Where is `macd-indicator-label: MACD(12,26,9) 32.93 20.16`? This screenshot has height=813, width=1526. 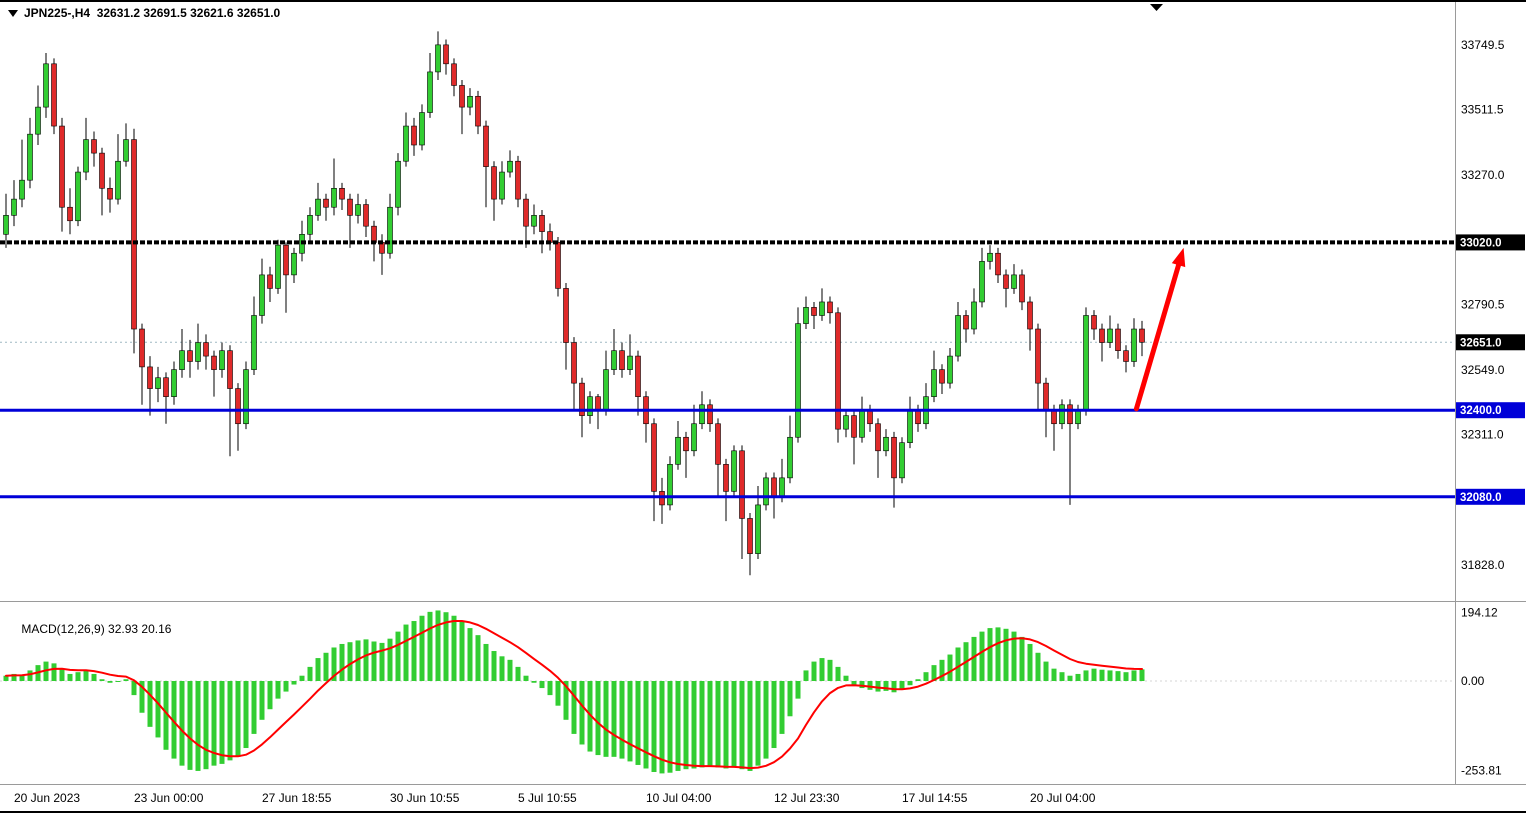
macd-indicator-label: MACD(12,26,9) 32.93 20.16 is located at coordinates (89, 629).